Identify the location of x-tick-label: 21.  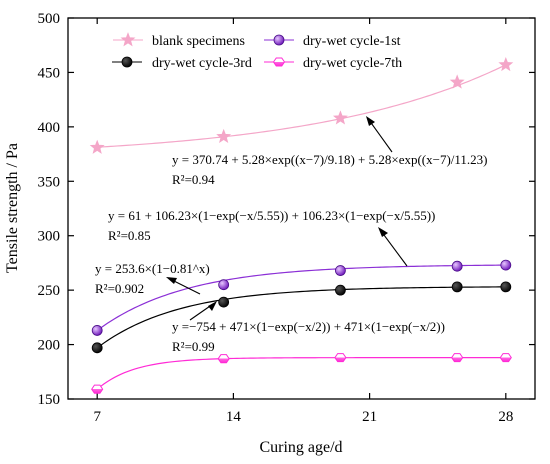
(369, 417).